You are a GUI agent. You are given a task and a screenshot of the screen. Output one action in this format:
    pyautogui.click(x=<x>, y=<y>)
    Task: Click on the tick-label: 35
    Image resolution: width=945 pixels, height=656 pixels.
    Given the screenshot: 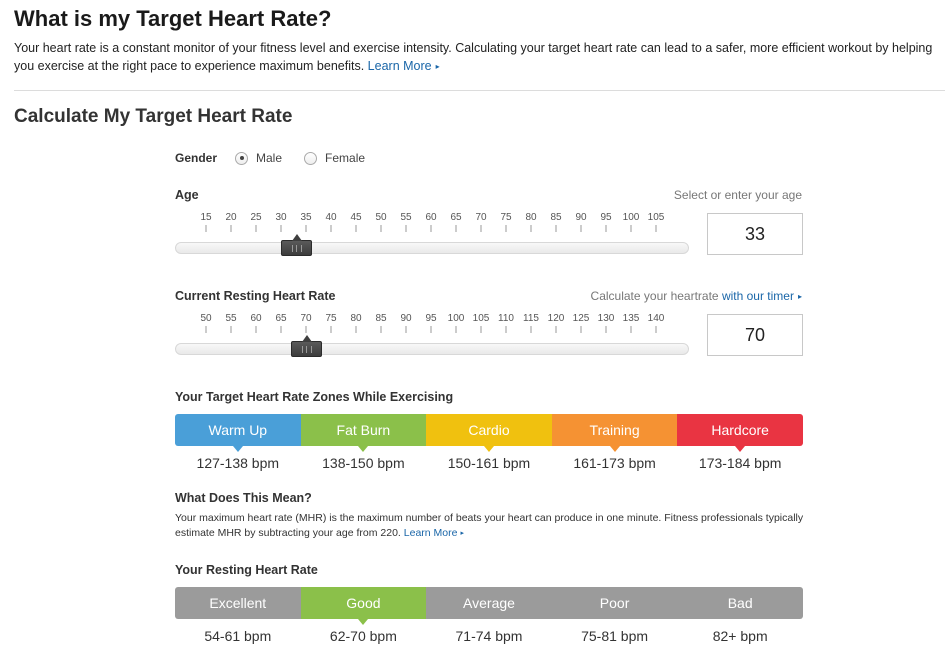 What is the action you would take?
    pyautogui.click(x=306, y=217)
    